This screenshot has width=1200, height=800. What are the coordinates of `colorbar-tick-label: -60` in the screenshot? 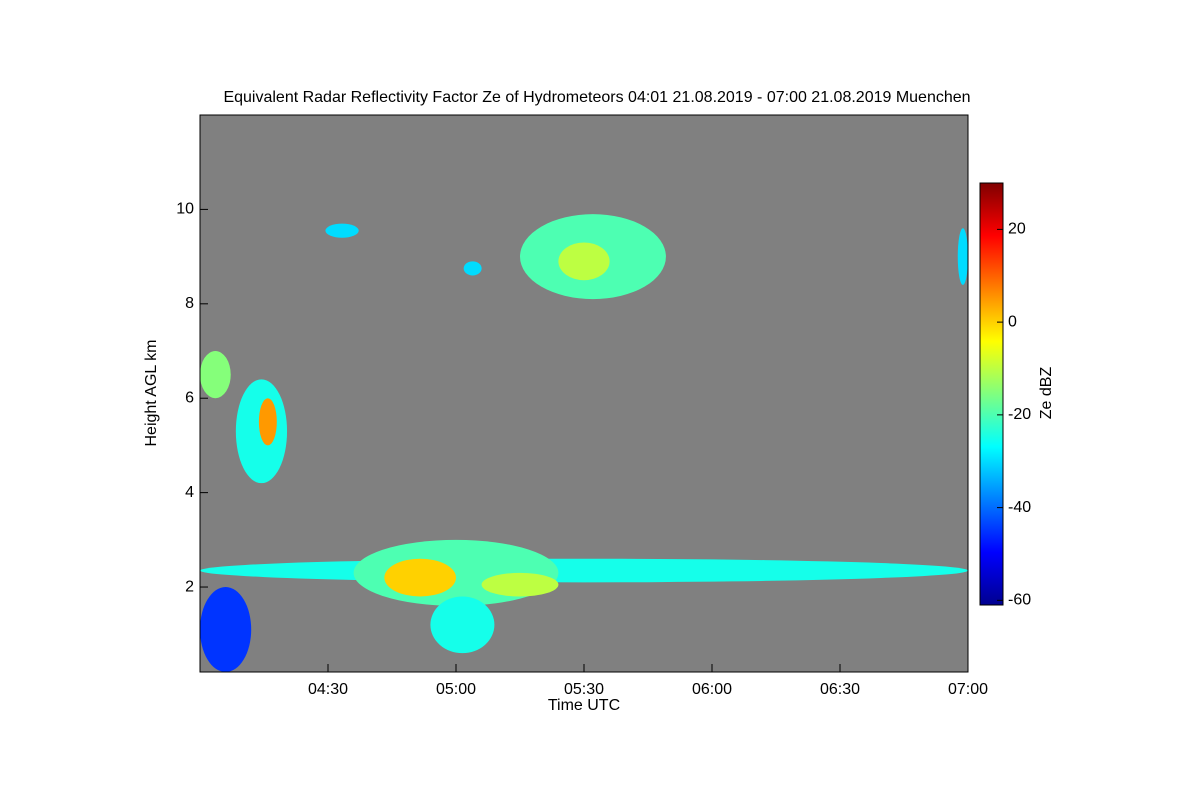 It's located at (1019, 600).